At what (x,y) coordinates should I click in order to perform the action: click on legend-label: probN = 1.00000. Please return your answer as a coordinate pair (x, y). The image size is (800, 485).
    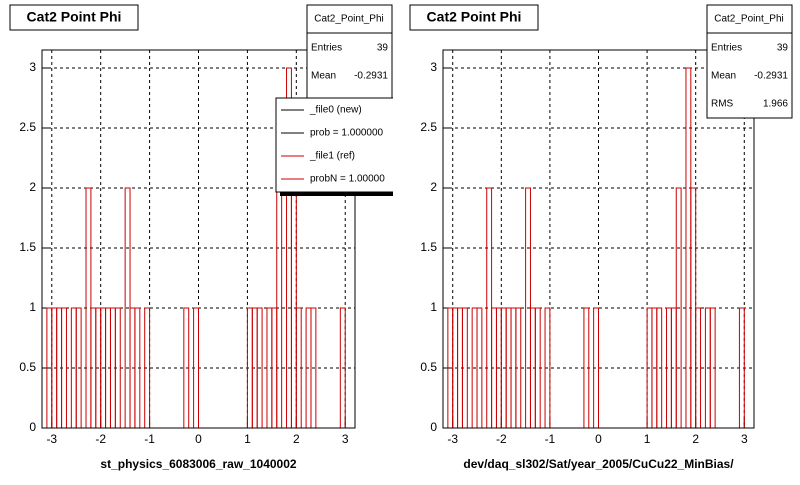
    Looking at the image, I should click on (347, 179).